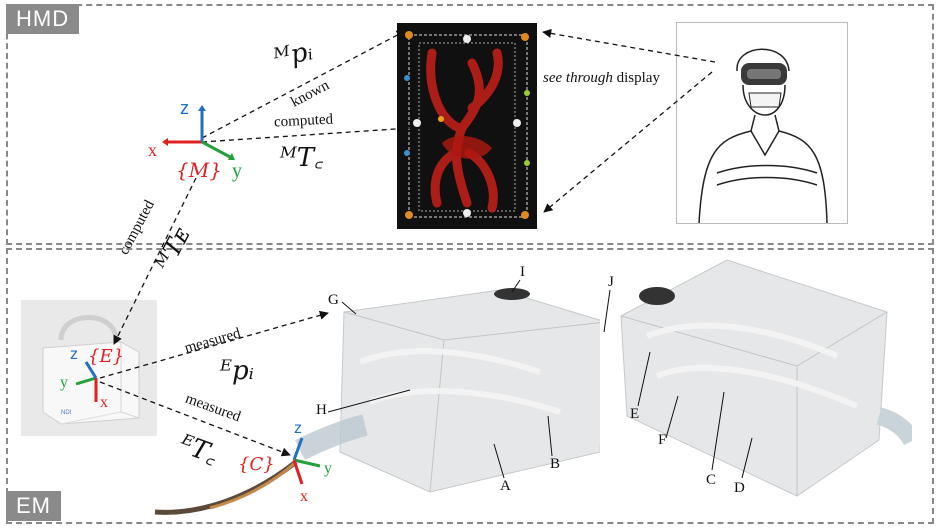  Describe the element at coordinates (662, 440) in the screenshot. I see `phantom-label-f: F` at that location.